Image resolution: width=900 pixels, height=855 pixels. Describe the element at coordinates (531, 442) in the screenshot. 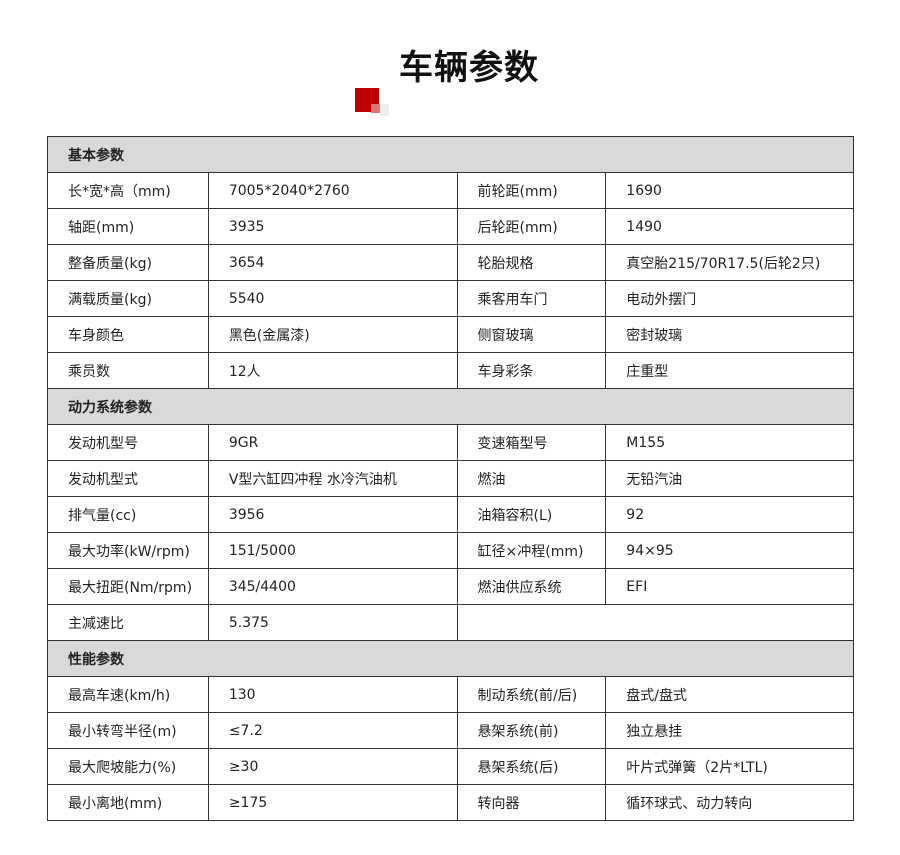

I see `param-label: 变速箱型号` at that location.